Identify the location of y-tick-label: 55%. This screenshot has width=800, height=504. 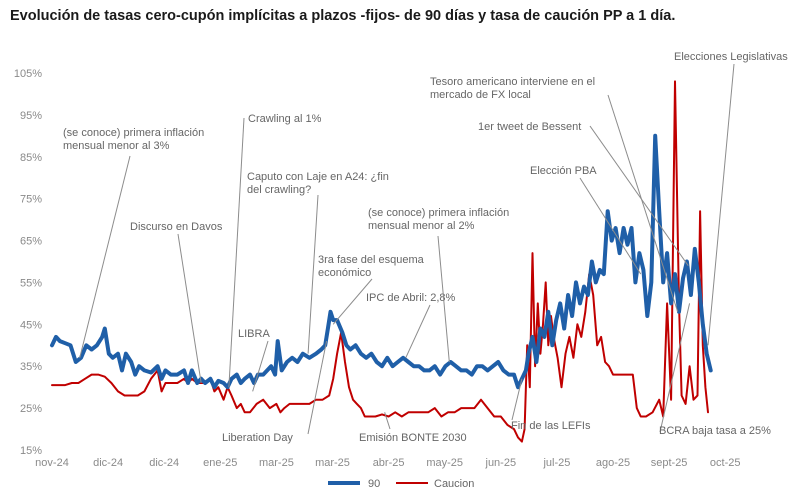
(31, 283).